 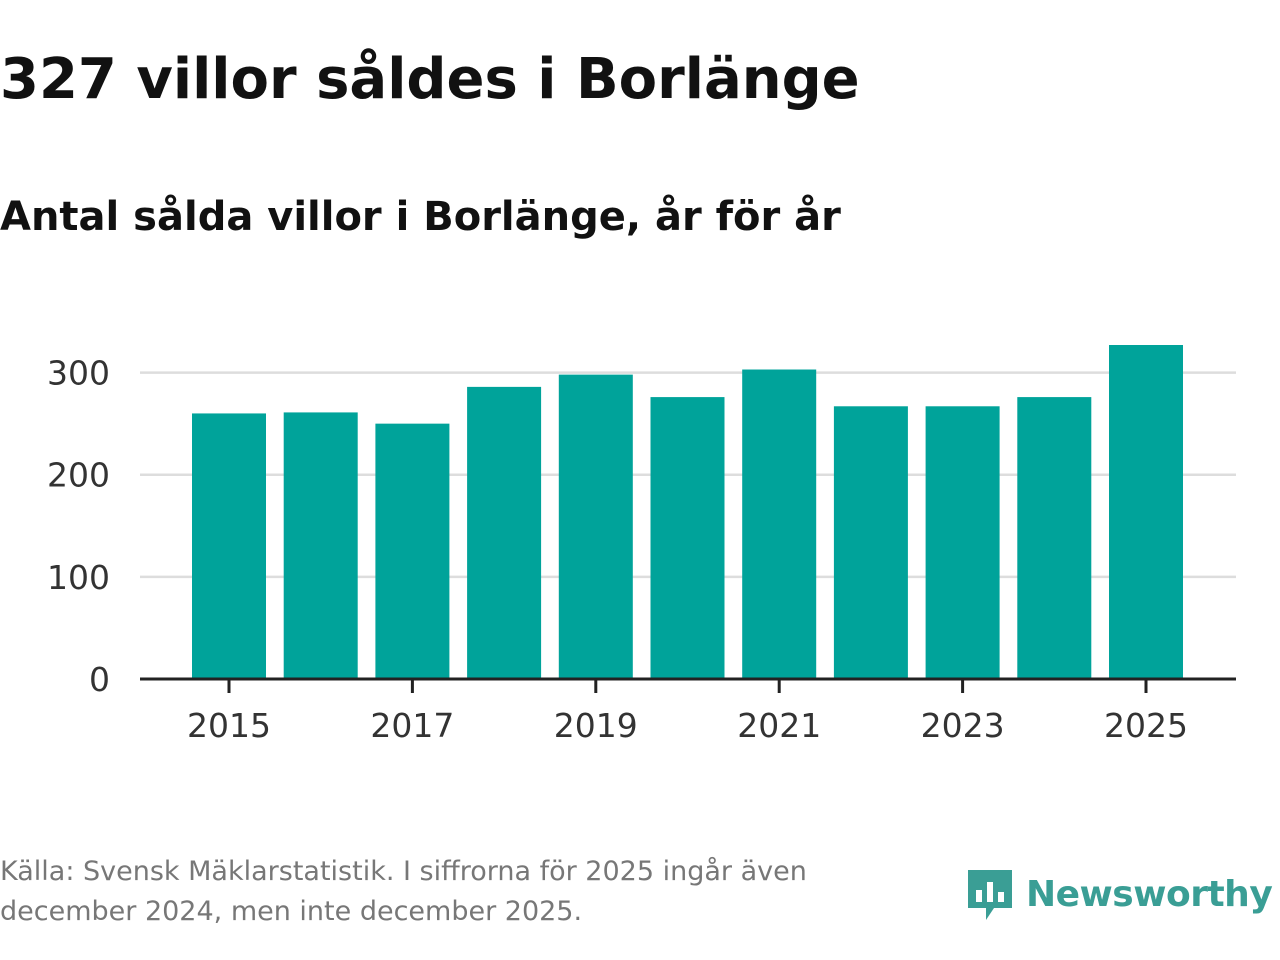 What do you see at coordinates (1146, 725) in the screenshot?
I see `x-tick-label-2025: 2025` at bounding box center [1146, 725].